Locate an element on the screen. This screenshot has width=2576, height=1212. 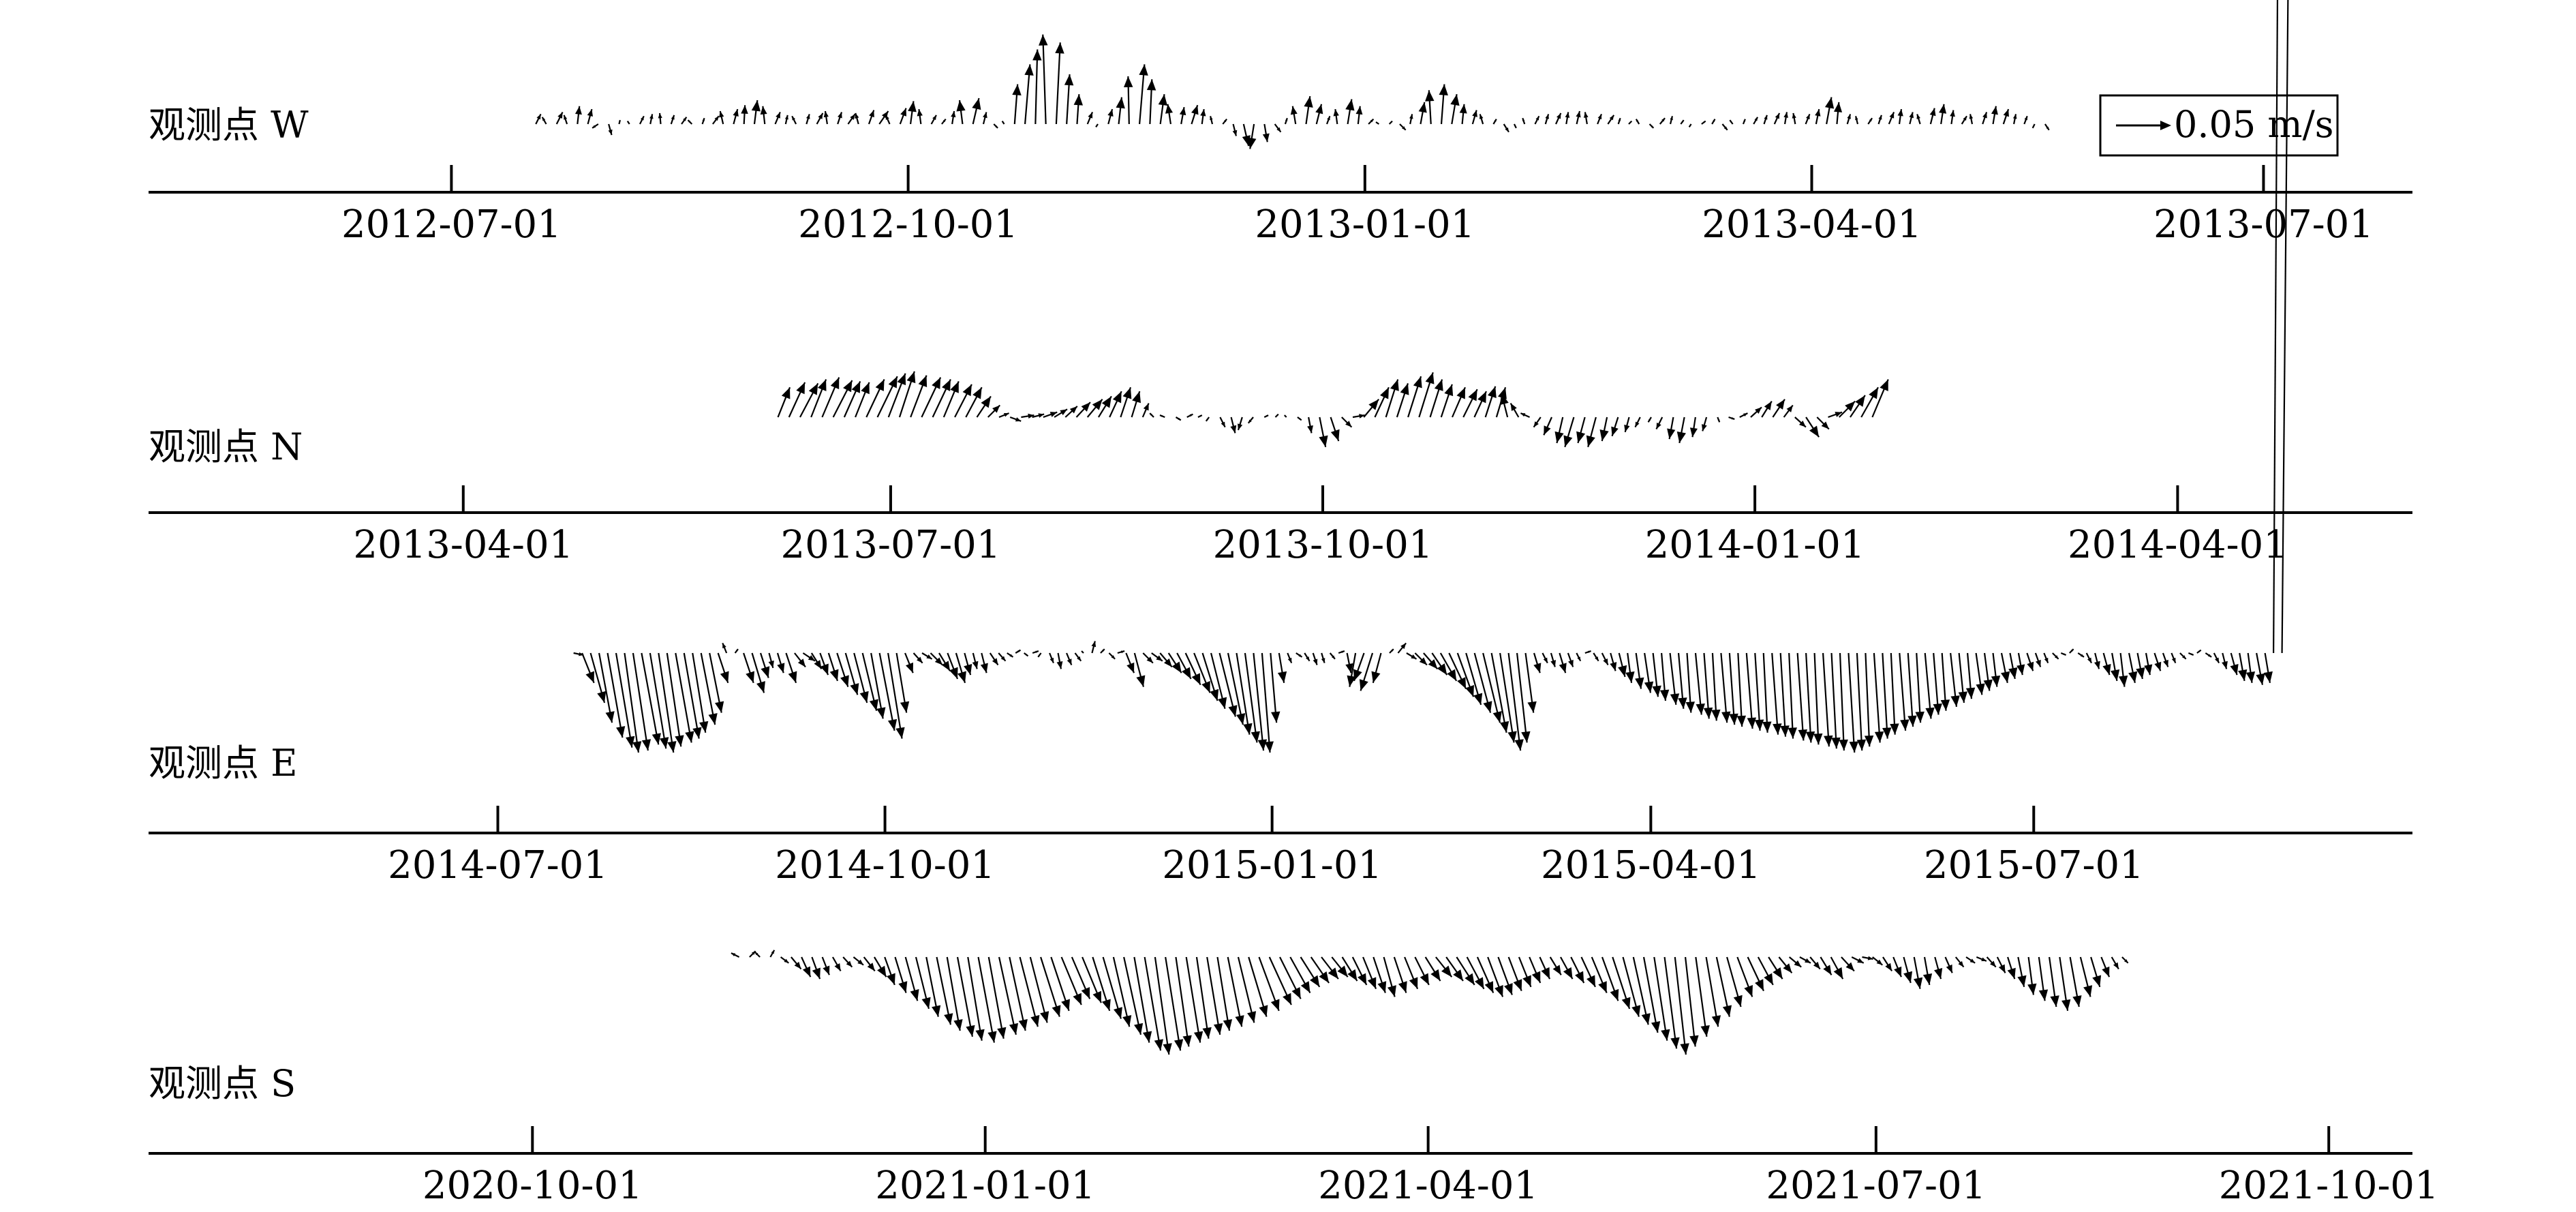
x-tick-label-e-1: 2014-10-01 is located at coordinates (885, 865).